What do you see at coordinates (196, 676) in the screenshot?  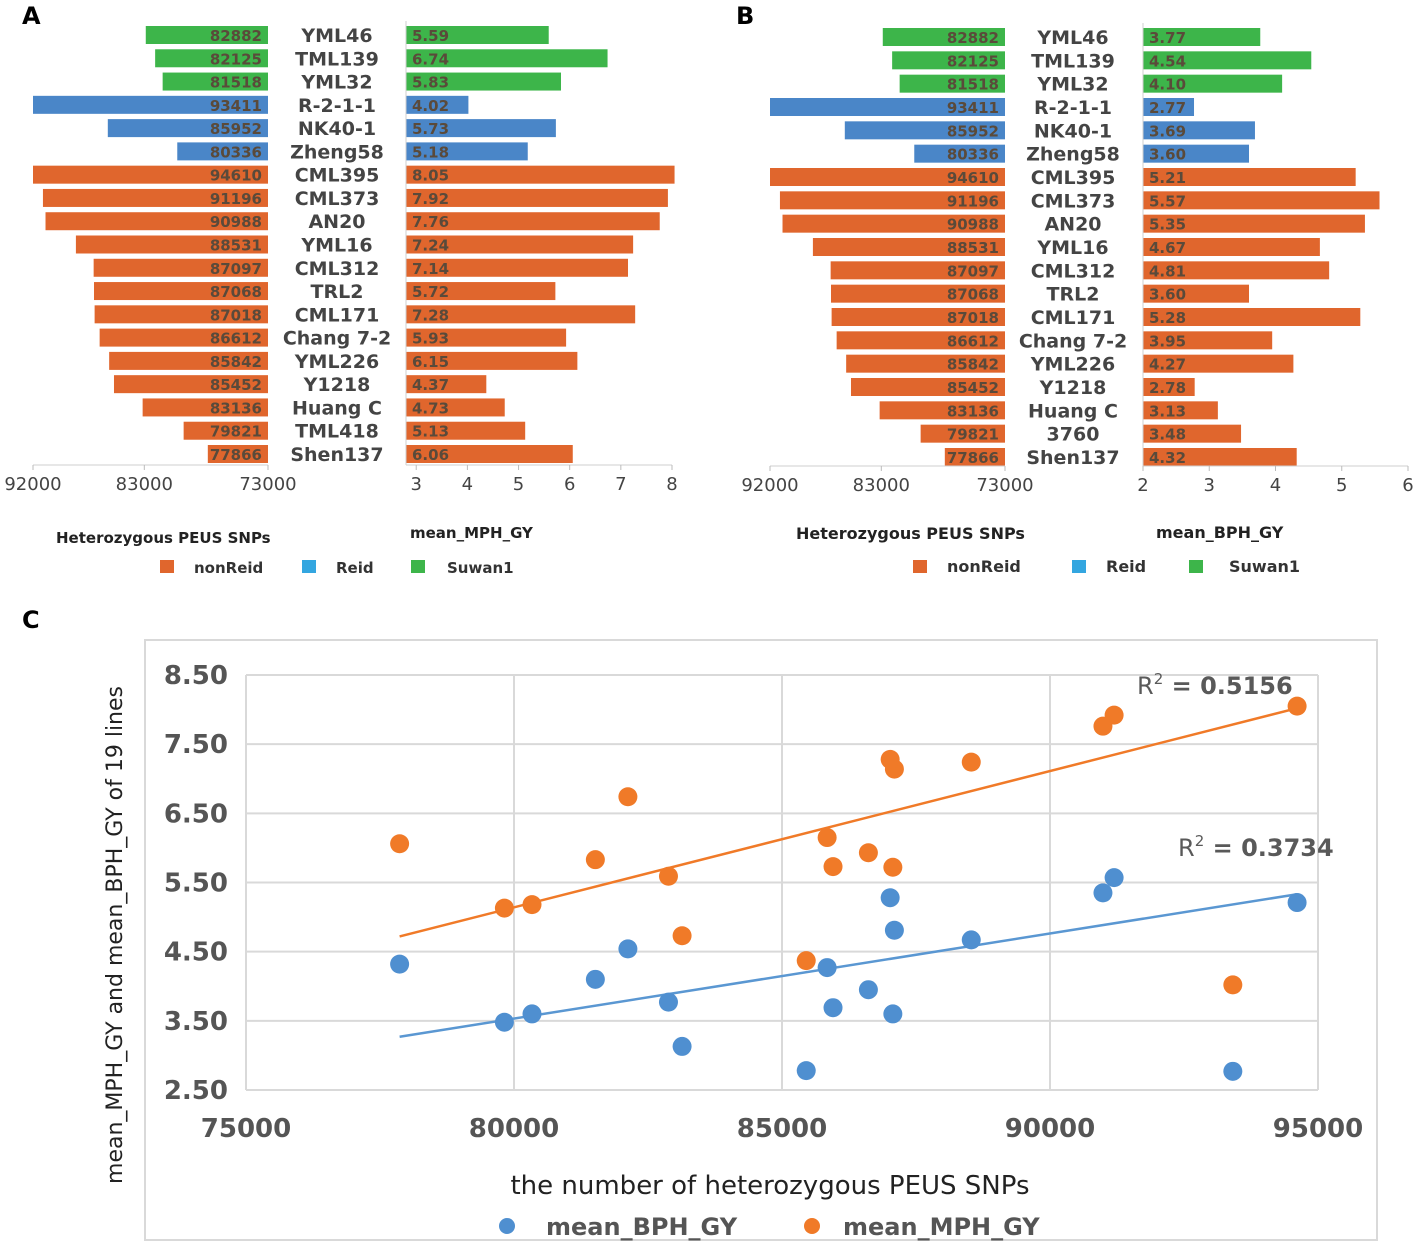 I see `y-tick-label: 8.50` at bounding box center [196, 676].